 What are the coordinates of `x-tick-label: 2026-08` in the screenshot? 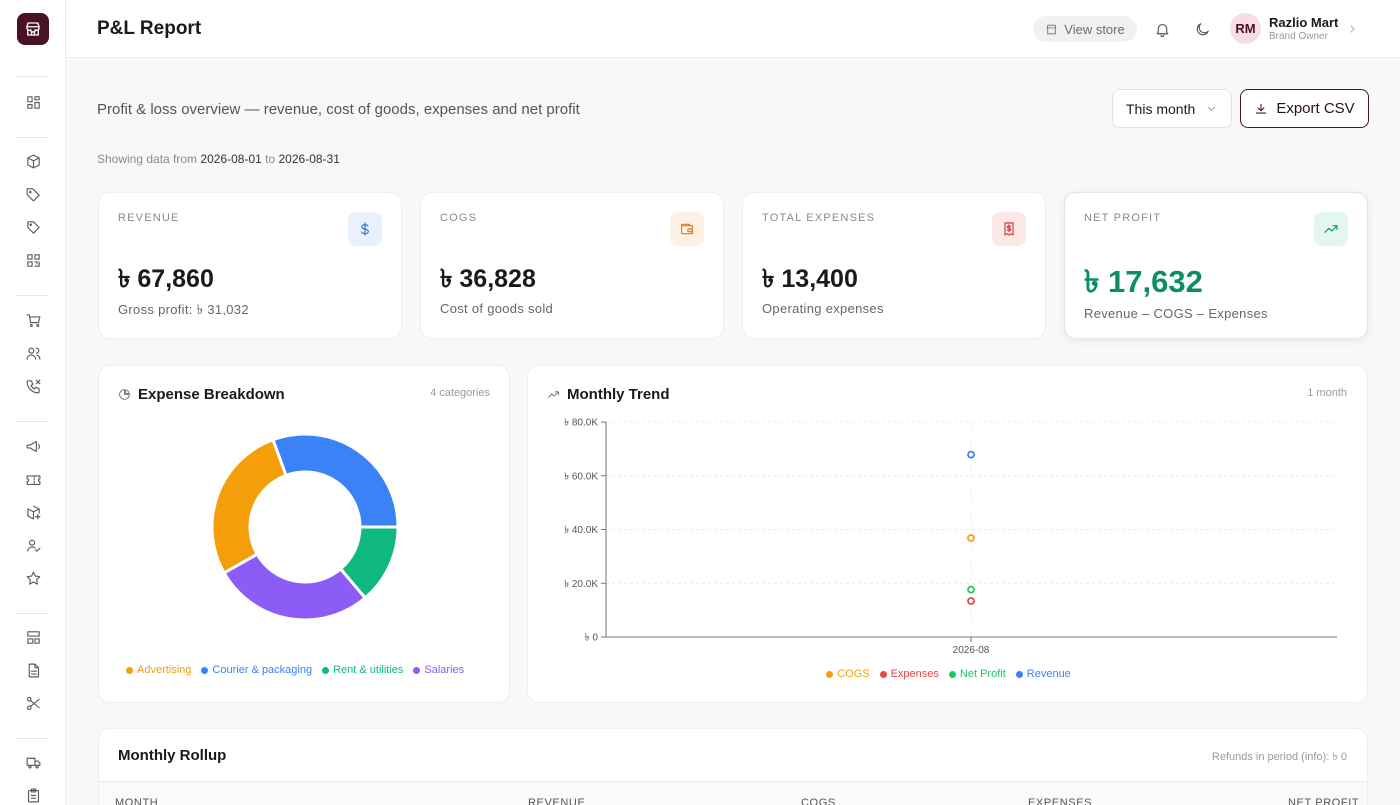 It's located at (971, 650).